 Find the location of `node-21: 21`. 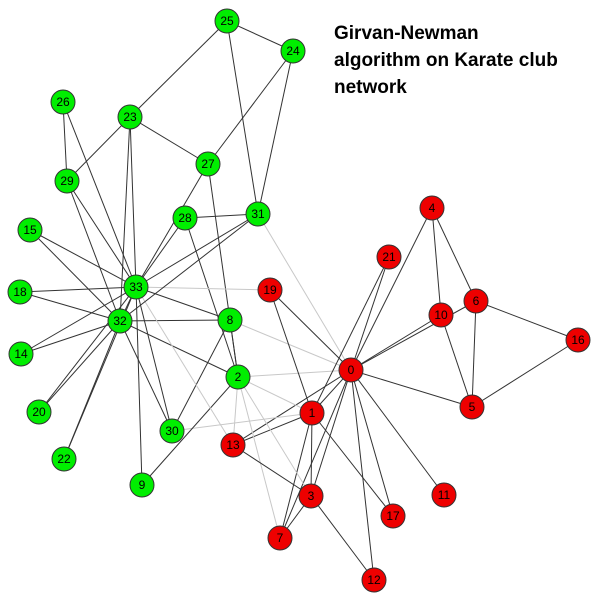

node-21: 21 is located at coordinates (389, 257).